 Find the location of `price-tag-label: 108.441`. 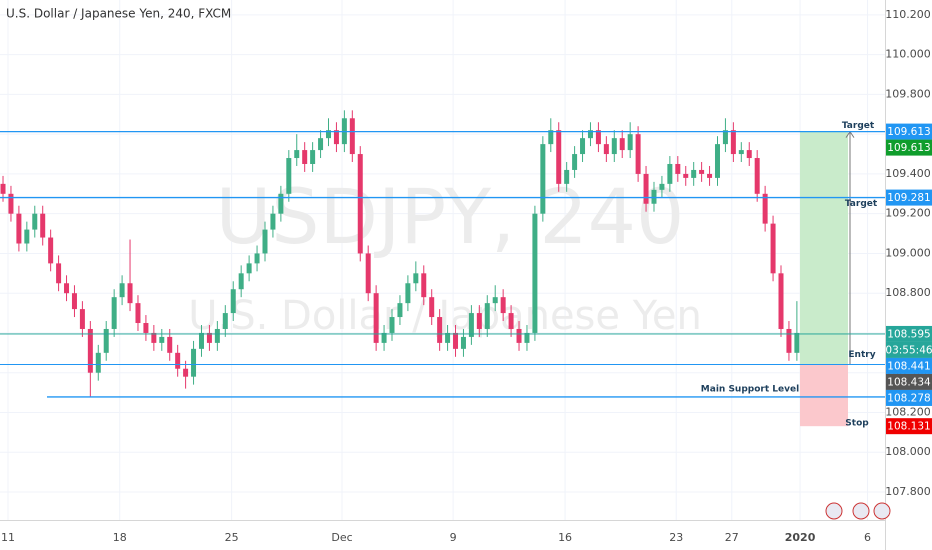

price-tag-label: 108.441 is located at coordinates (908, 366).